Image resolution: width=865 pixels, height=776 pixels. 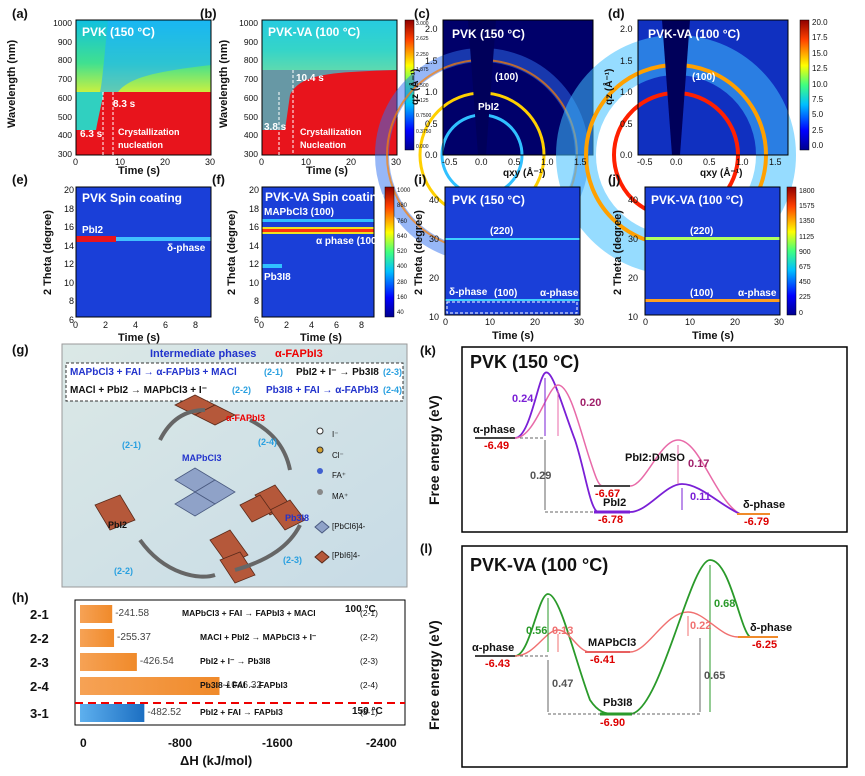 What do you see at coordinates (369, 712) in the screenshot?
I see `reaction-tag: (3-1)` at bounding box center [369, 712].